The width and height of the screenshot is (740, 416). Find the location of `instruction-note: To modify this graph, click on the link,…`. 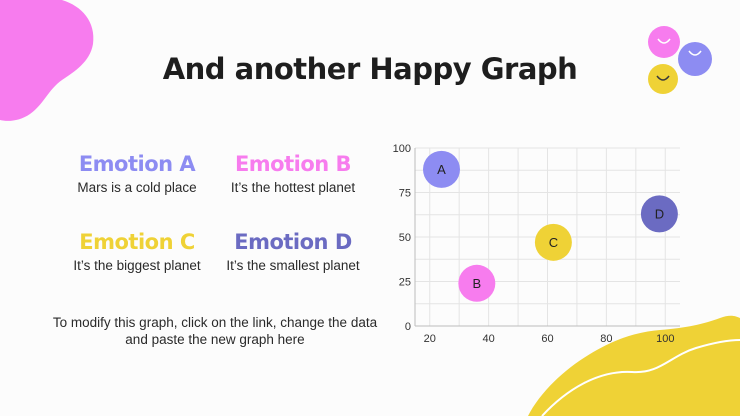

instruction-note: To modify this graph, click on the link,… is located at coordinates (215, 331).